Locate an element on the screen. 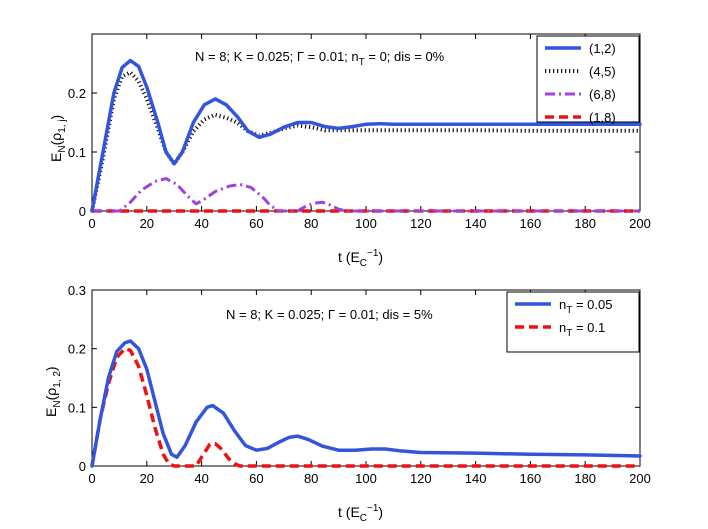 This screenshot has width=708, height=529. bottom-x-tick-label: 140 is located at coordinates (476, 478).